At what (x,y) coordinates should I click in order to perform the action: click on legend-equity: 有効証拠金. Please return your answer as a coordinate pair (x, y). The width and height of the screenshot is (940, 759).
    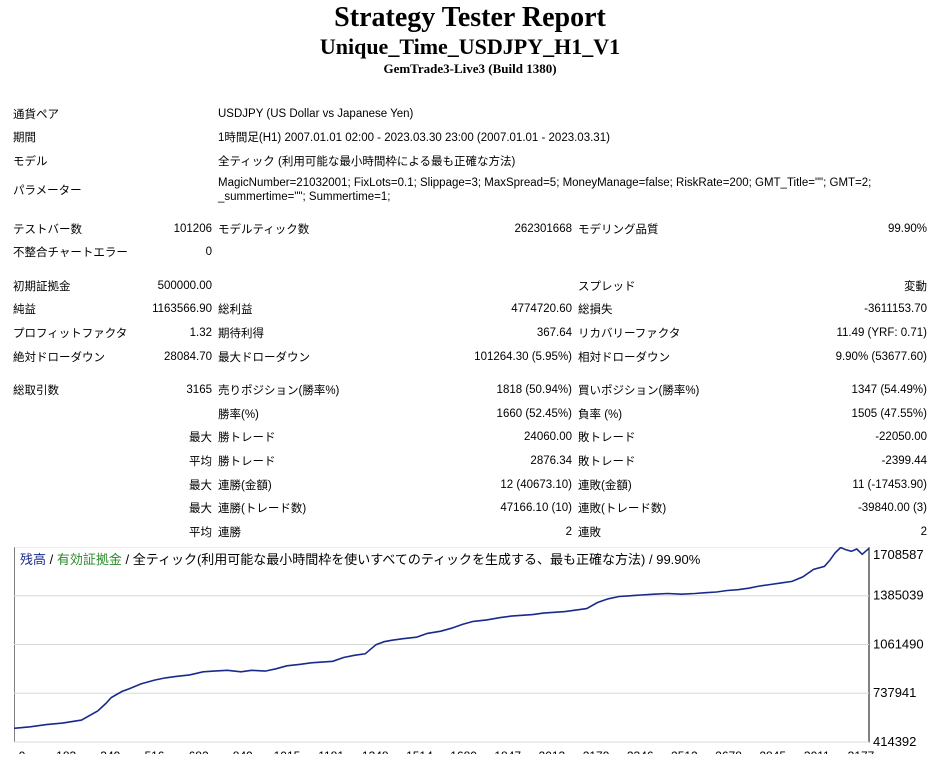
    Looking at the image, I should click on (89, 559).